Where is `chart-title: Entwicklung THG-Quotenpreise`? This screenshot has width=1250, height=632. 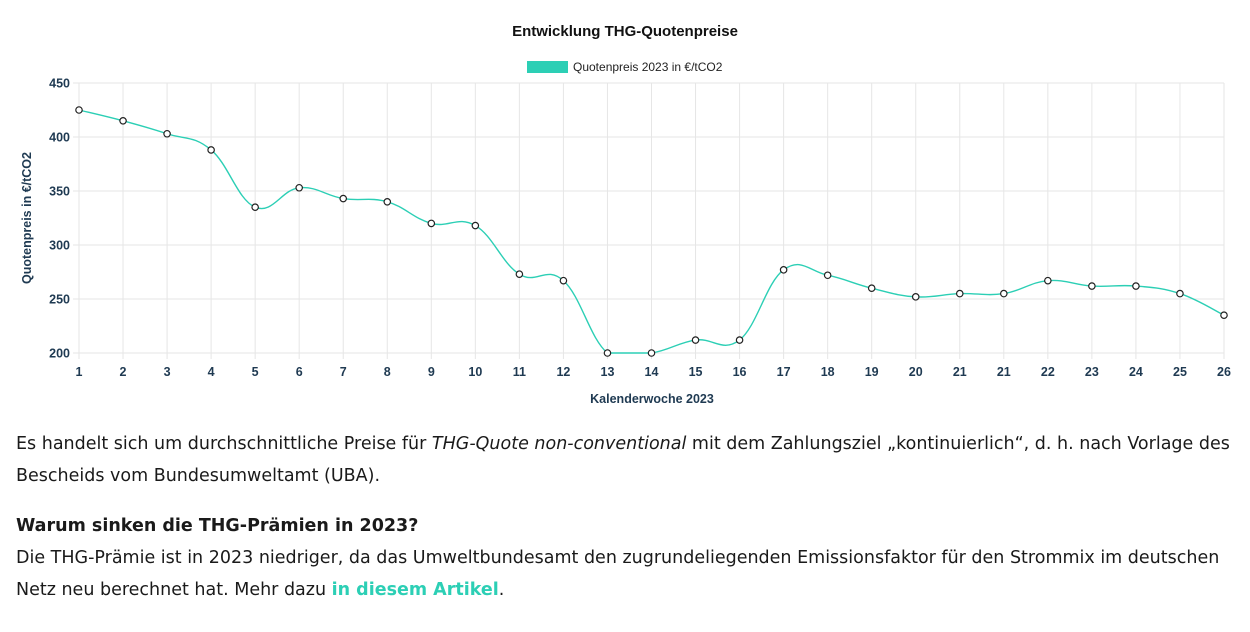 chart-title: Entwicklung THG-Quotenpreise is located at coordinates (625, 31).